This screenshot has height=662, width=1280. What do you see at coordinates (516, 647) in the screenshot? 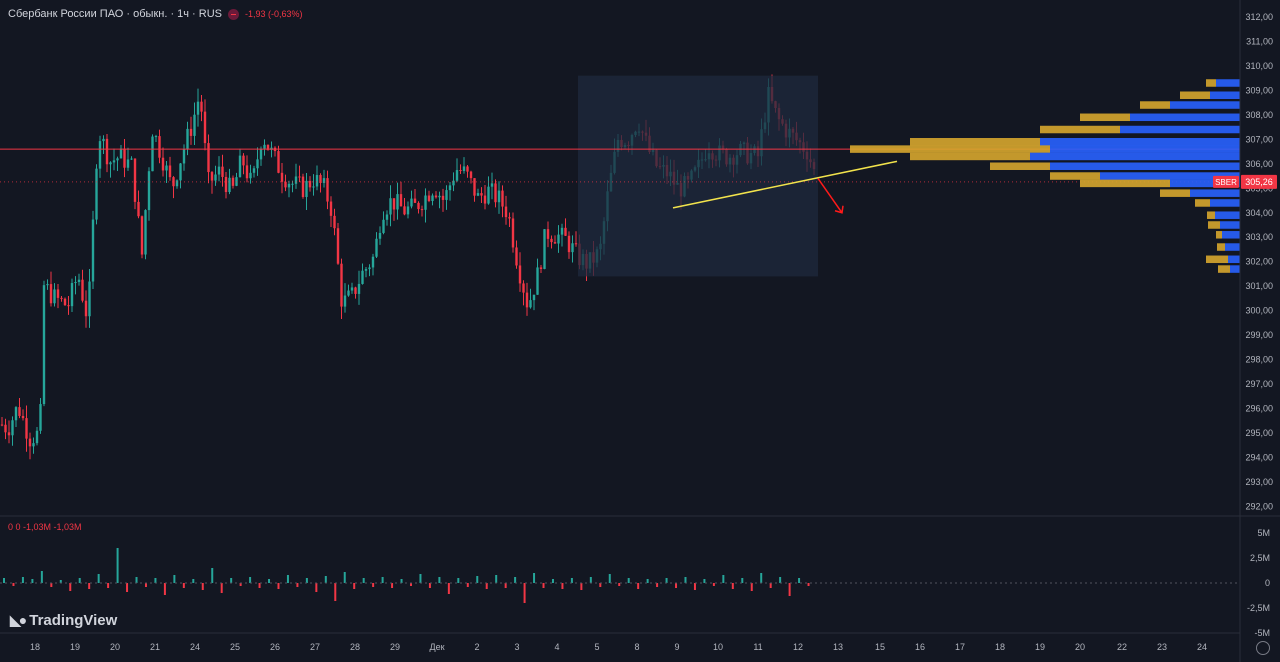
I see `time-tick-label: 3` at bounding box center [516, 647].